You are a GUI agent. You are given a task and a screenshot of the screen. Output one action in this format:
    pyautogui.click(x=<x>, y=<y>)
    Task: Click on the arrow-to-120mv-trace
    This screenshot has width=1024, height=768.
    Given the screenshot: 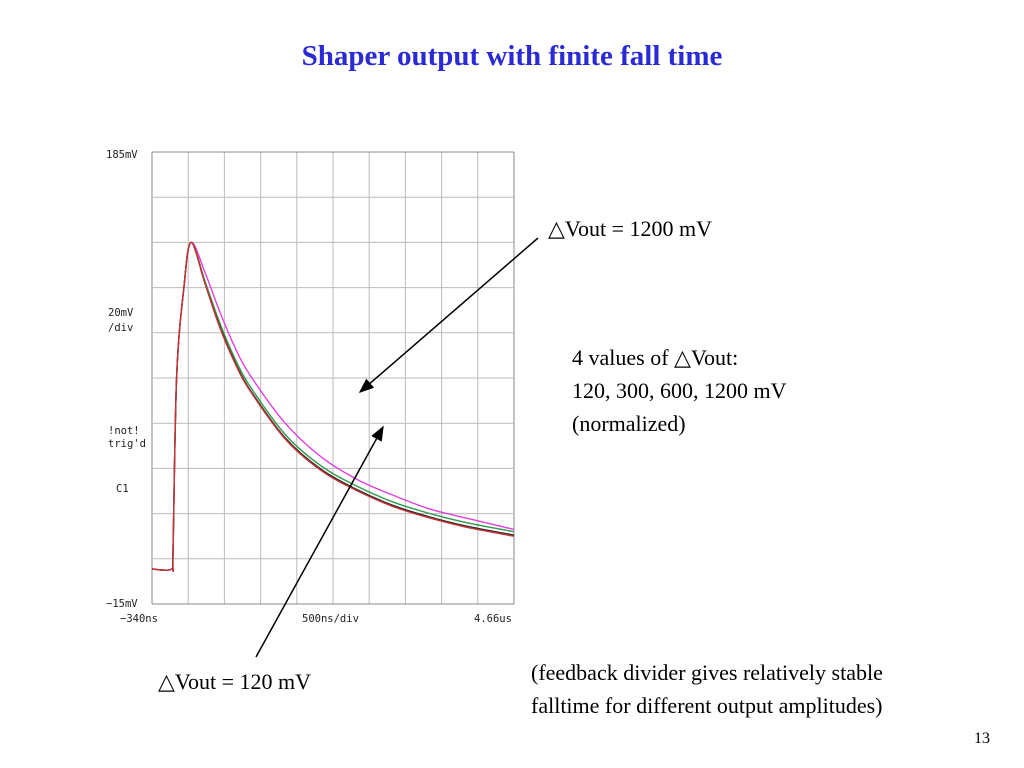 What is the action you would take?
    pyautogui.click(x=319, y=541)
    